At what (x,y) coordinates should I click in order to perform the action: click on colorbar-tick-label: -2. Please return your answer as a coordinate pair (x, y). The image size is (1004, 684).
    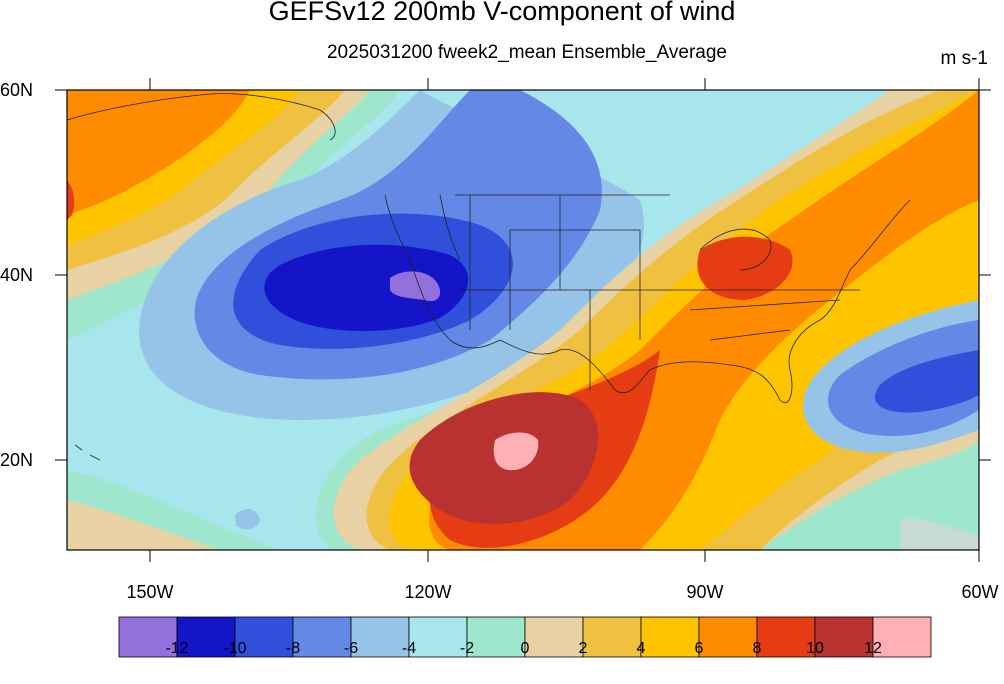
    Looking at the image, I should click on (467, 648).